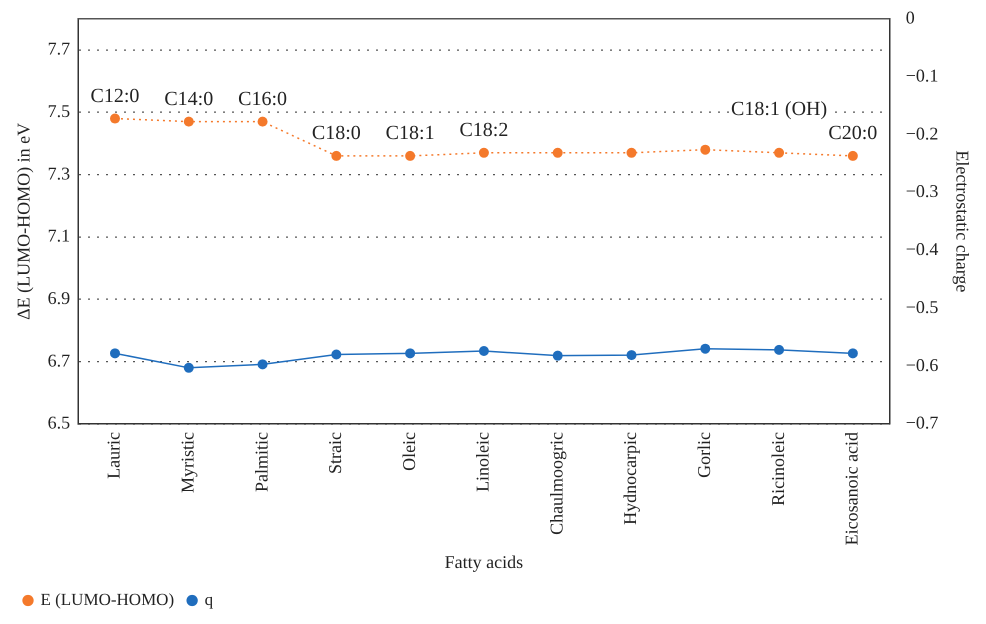 This screenshot has height=624, width=986. What do you see at coordinates (263, 99) in the screenshot?
I see `annotation: C16:0` at bounding box center [263, 99].